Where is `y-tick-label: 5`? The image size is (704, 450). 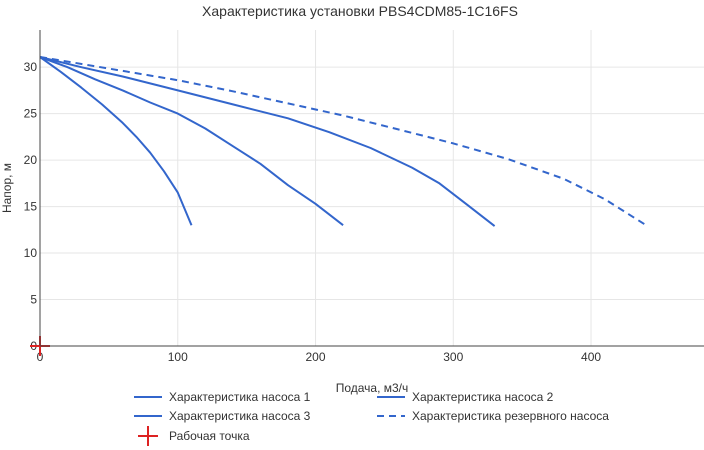
y-tick-label: 5 is located at coordinates (33, 300).